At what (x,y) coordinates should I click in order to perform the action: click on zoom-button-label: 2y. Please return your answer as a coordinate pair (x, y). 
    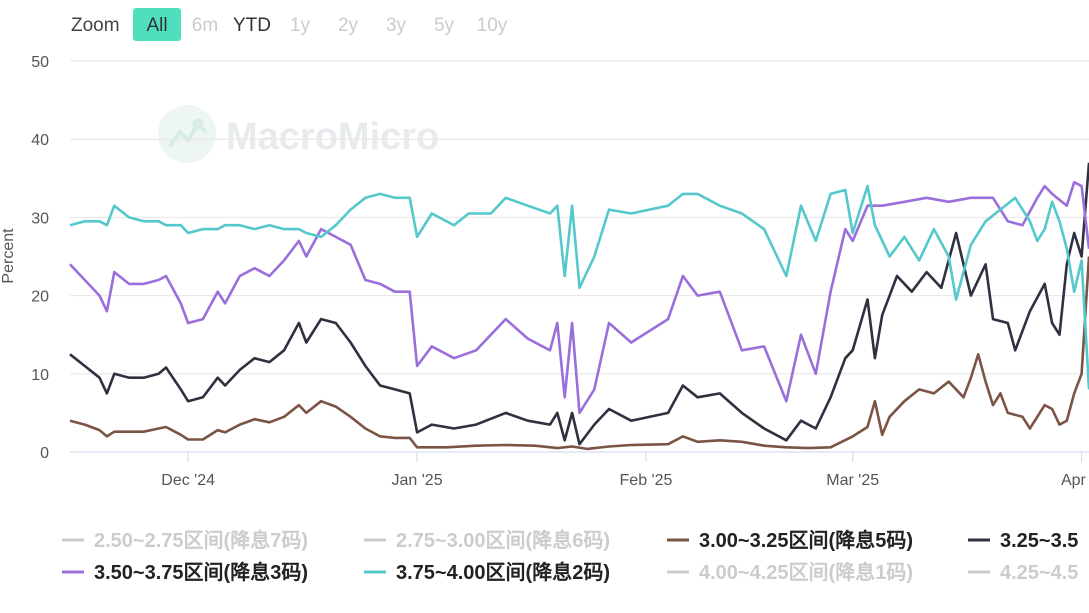
    Looking at the image, I should click on (348, 25).